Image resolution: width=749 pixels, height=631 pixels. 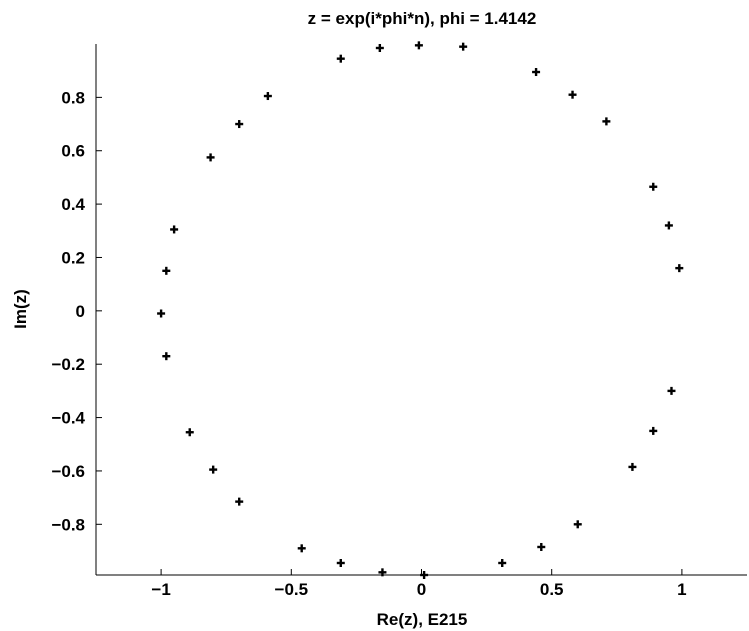 What do you see at coordinates (68, 364) in the screenshot?
I see `y-tick-label: −0.2` at bounding box center [68, 364].